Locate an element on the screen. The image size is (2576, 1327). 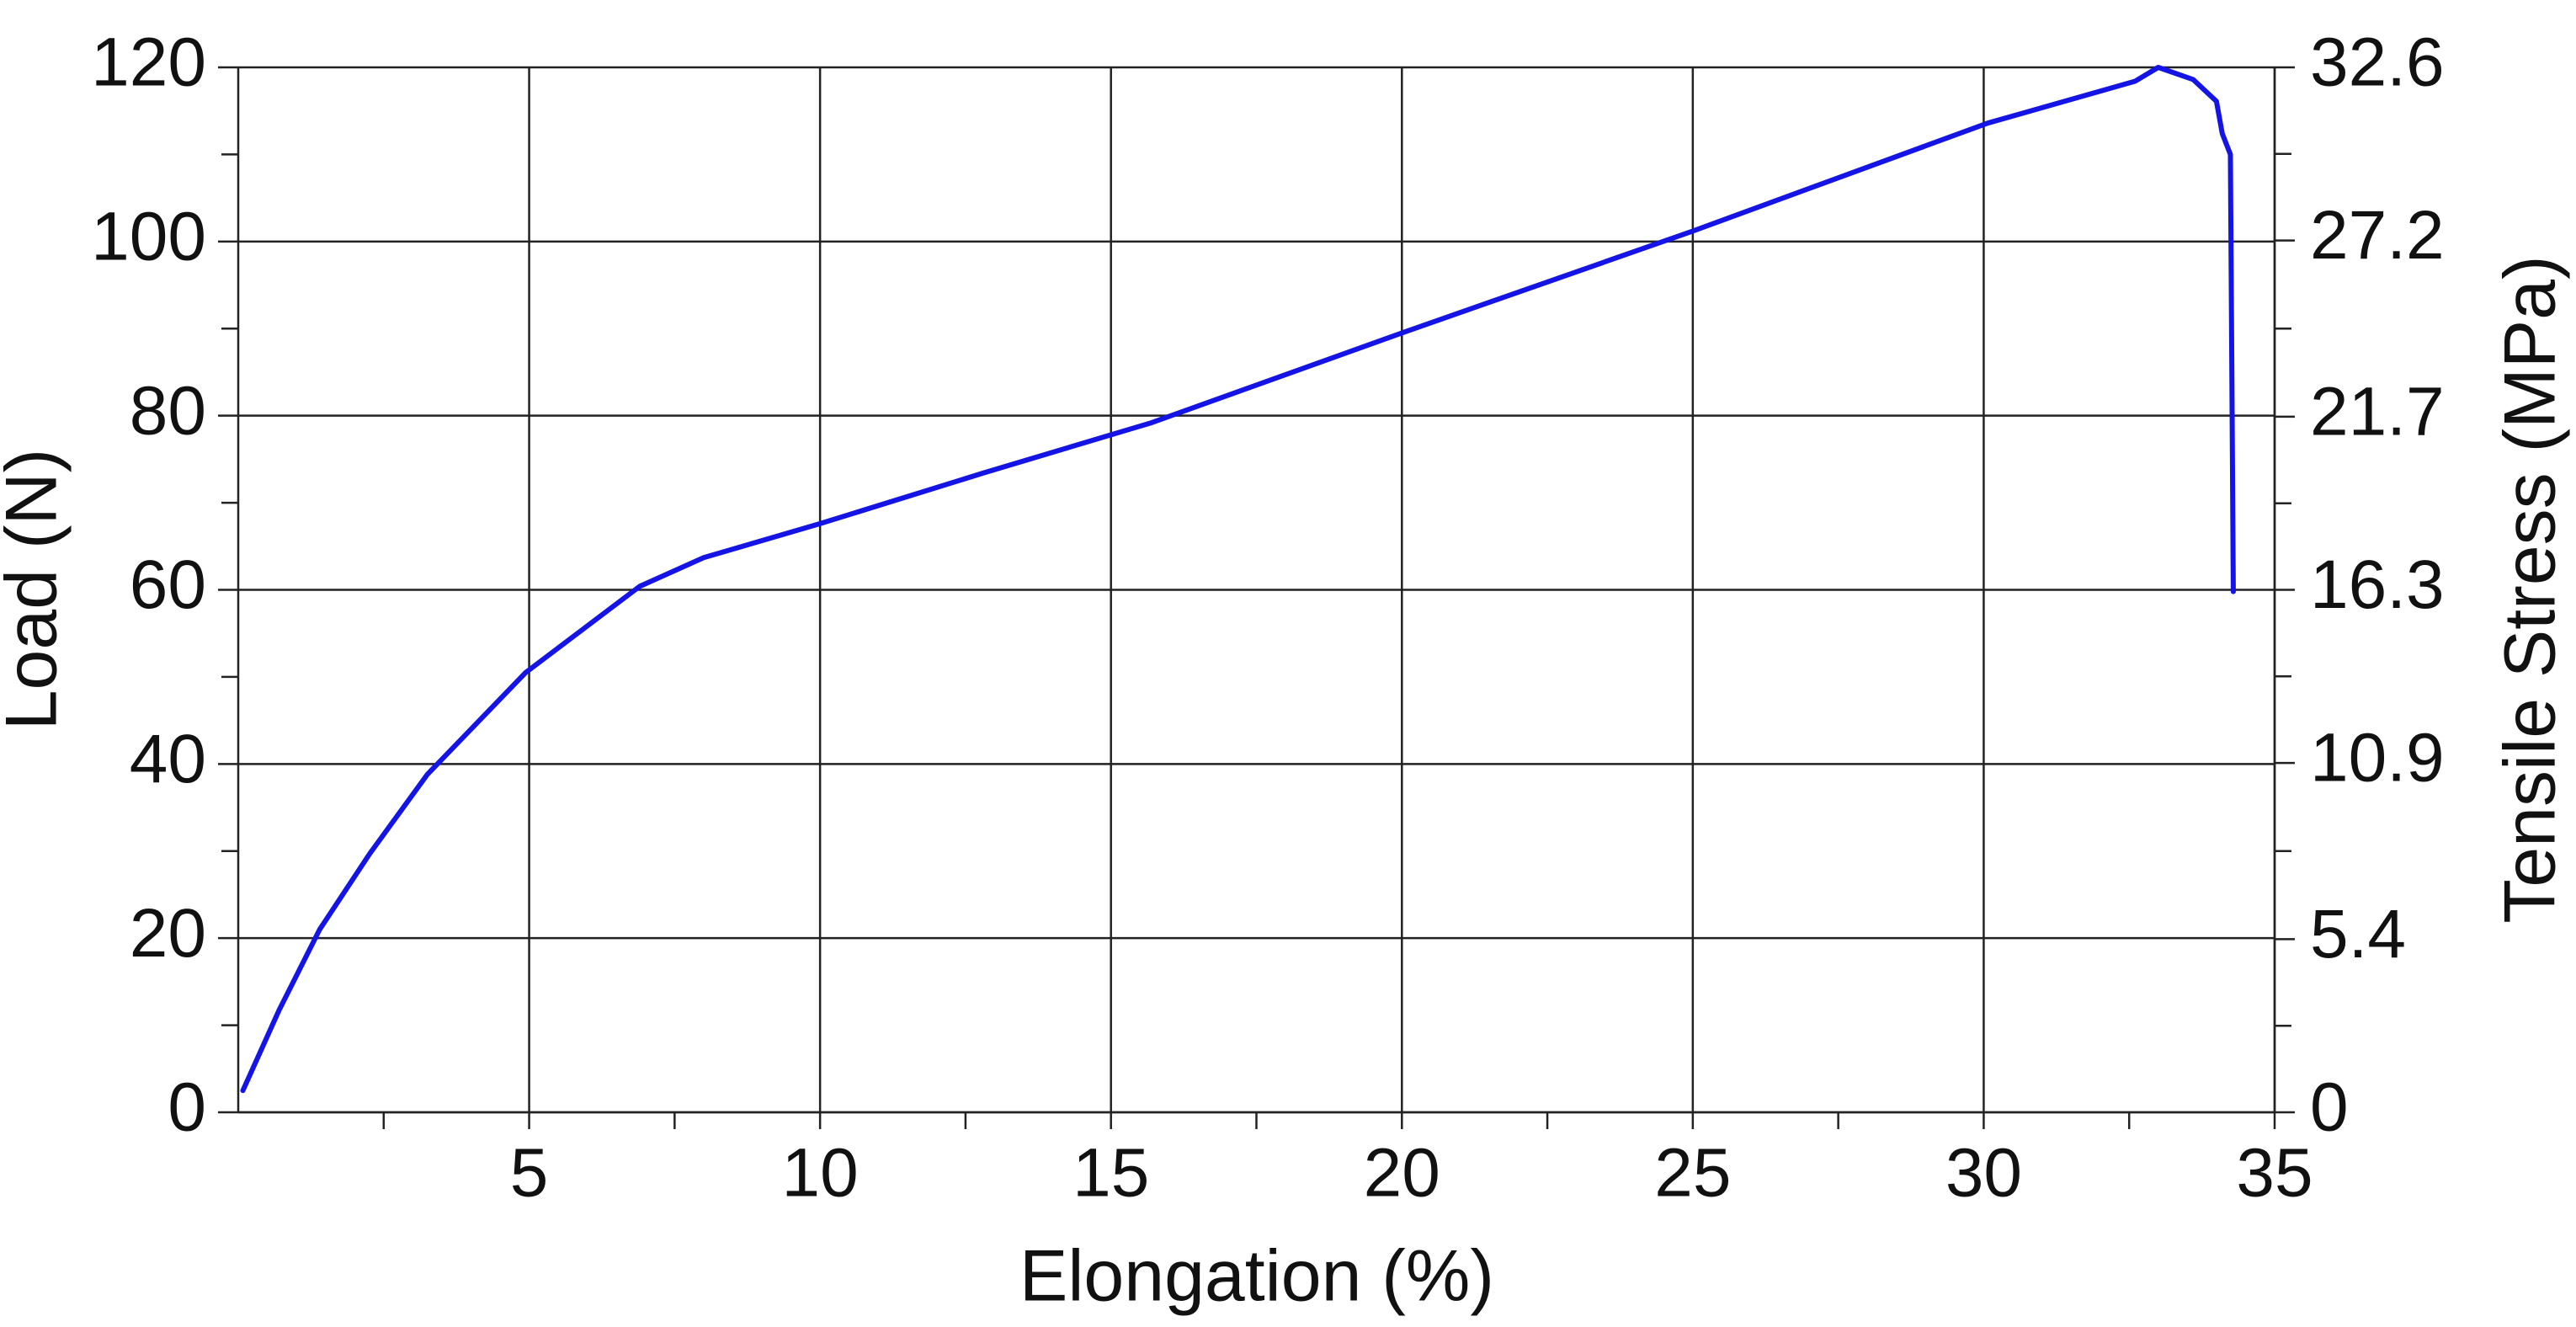
x-tick-label: 15 is located at coordinates (1110, 1173).